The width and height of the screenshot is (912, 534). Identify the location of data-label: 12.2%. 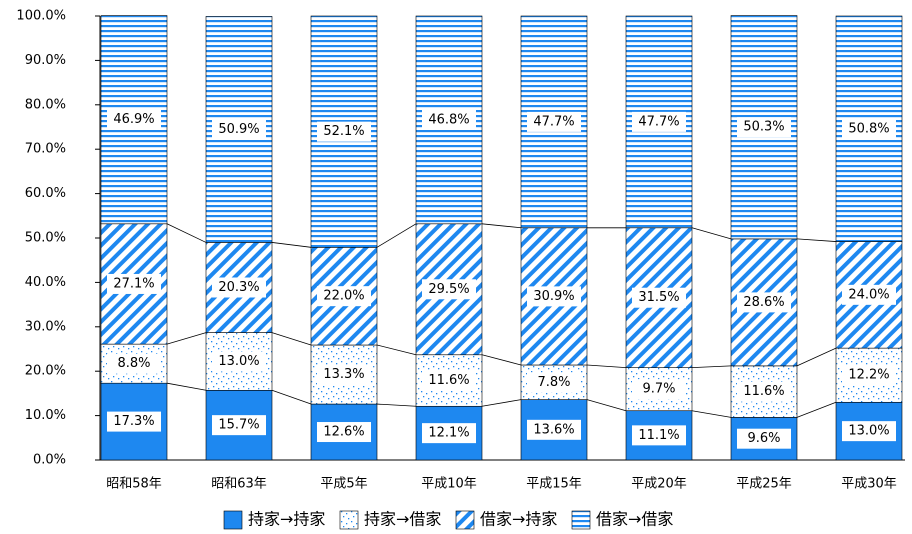
(868, 375).